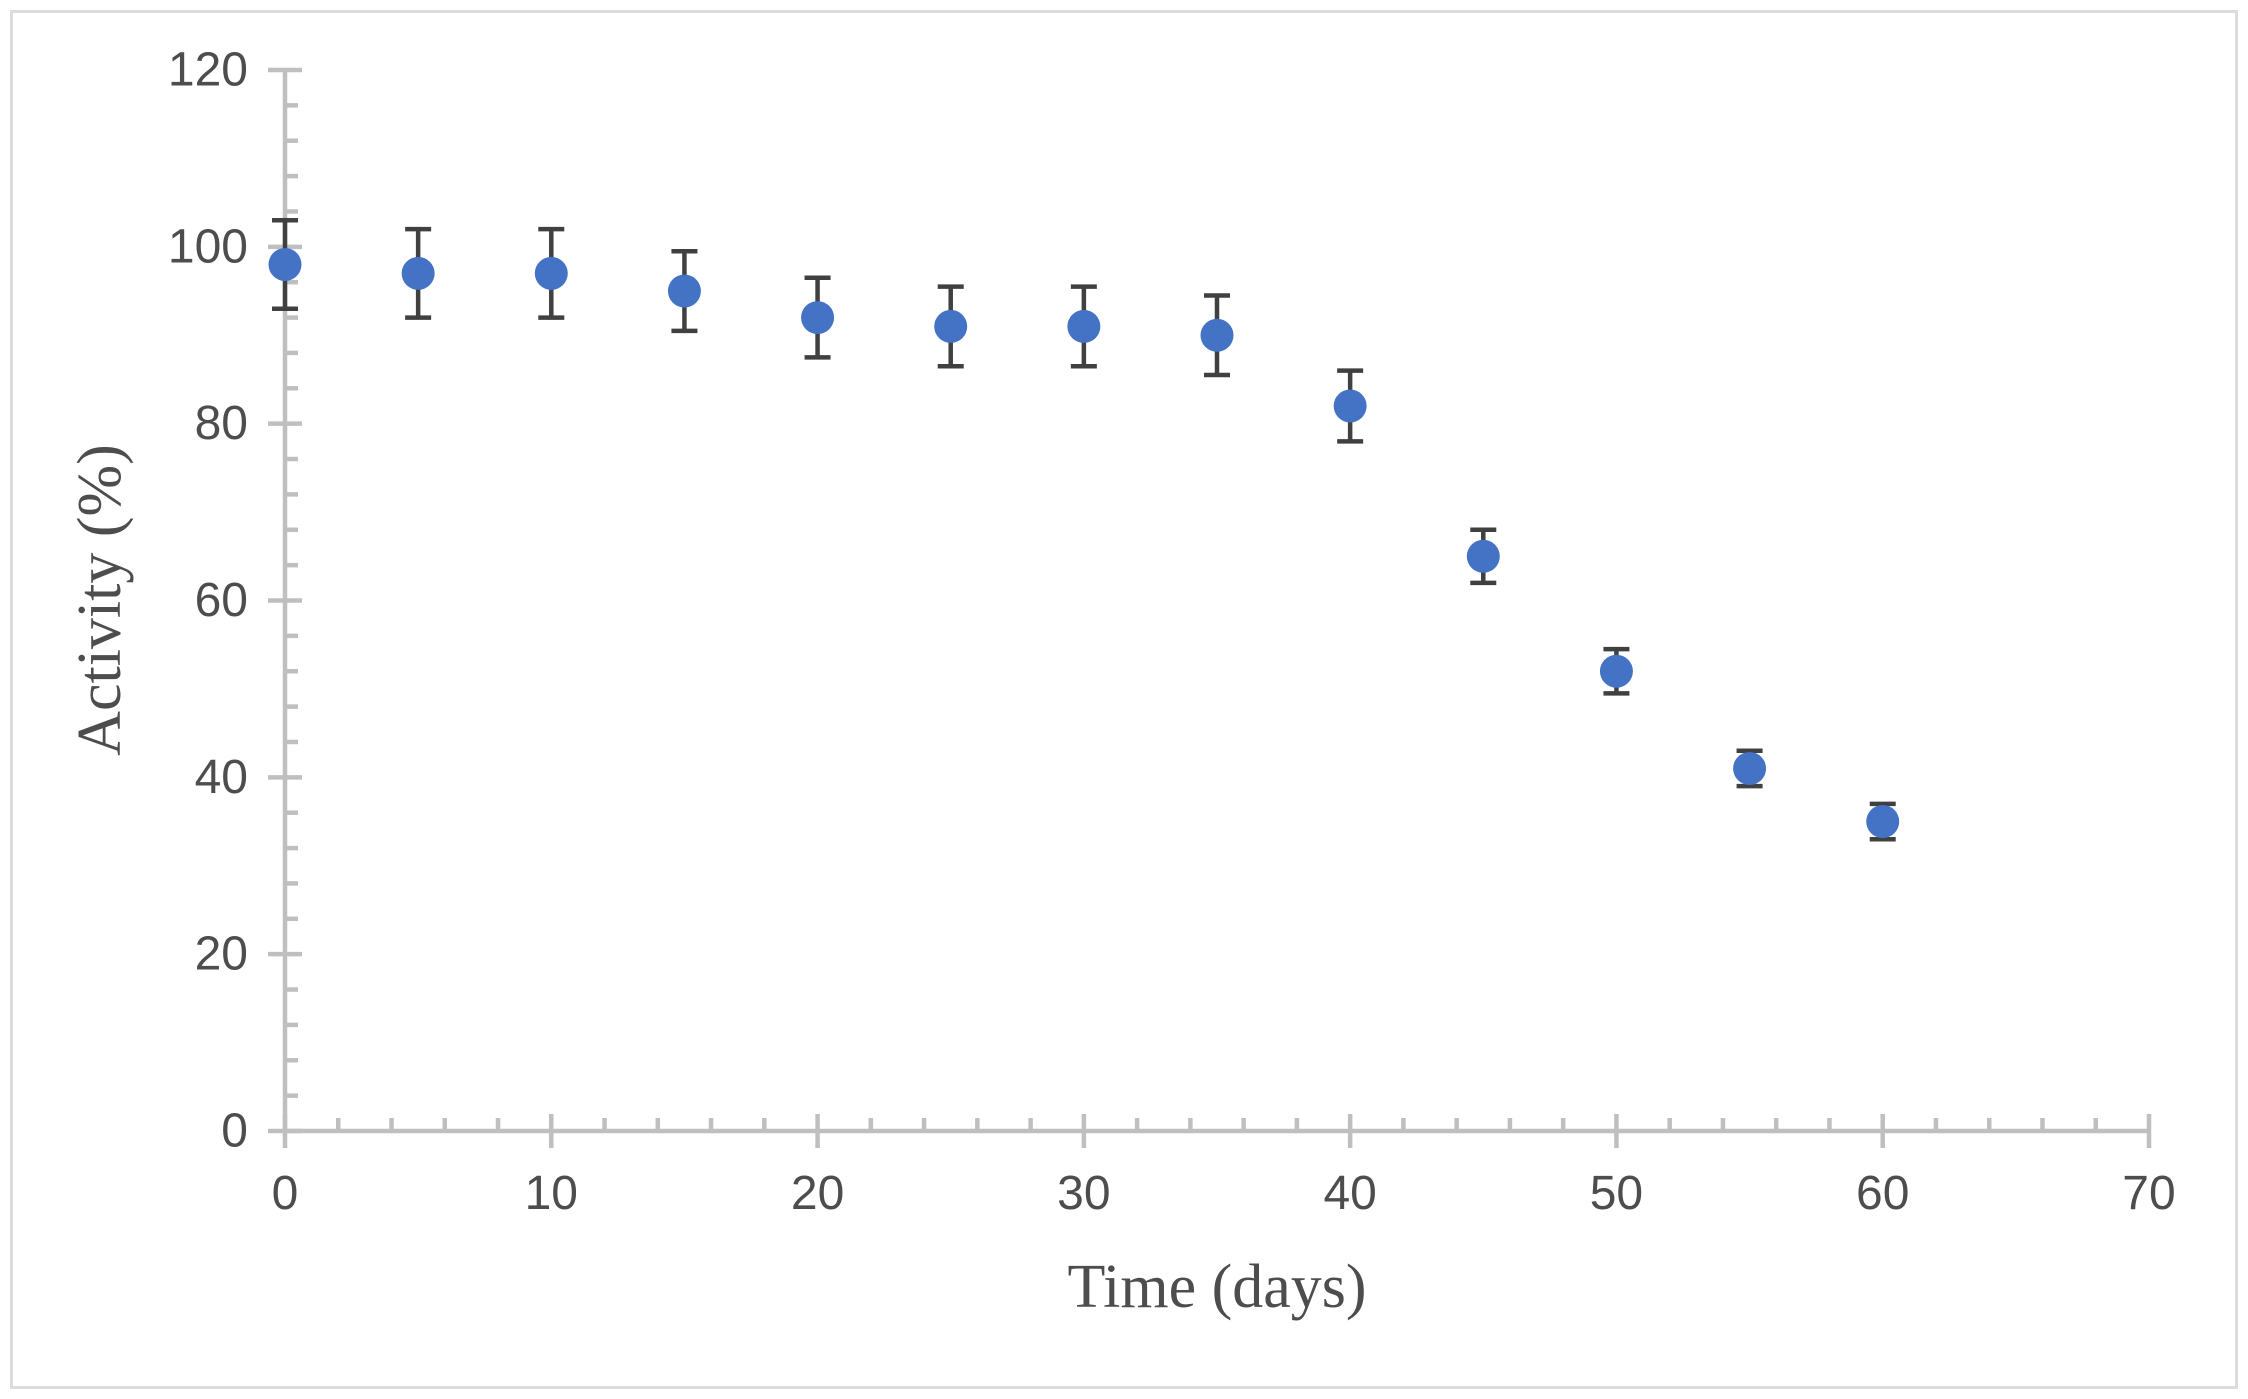  What do you see at coordinates (1882, 1193) in the screenshot?
I see `x-tick-label: 60` at bounding box center [1882, 1193].